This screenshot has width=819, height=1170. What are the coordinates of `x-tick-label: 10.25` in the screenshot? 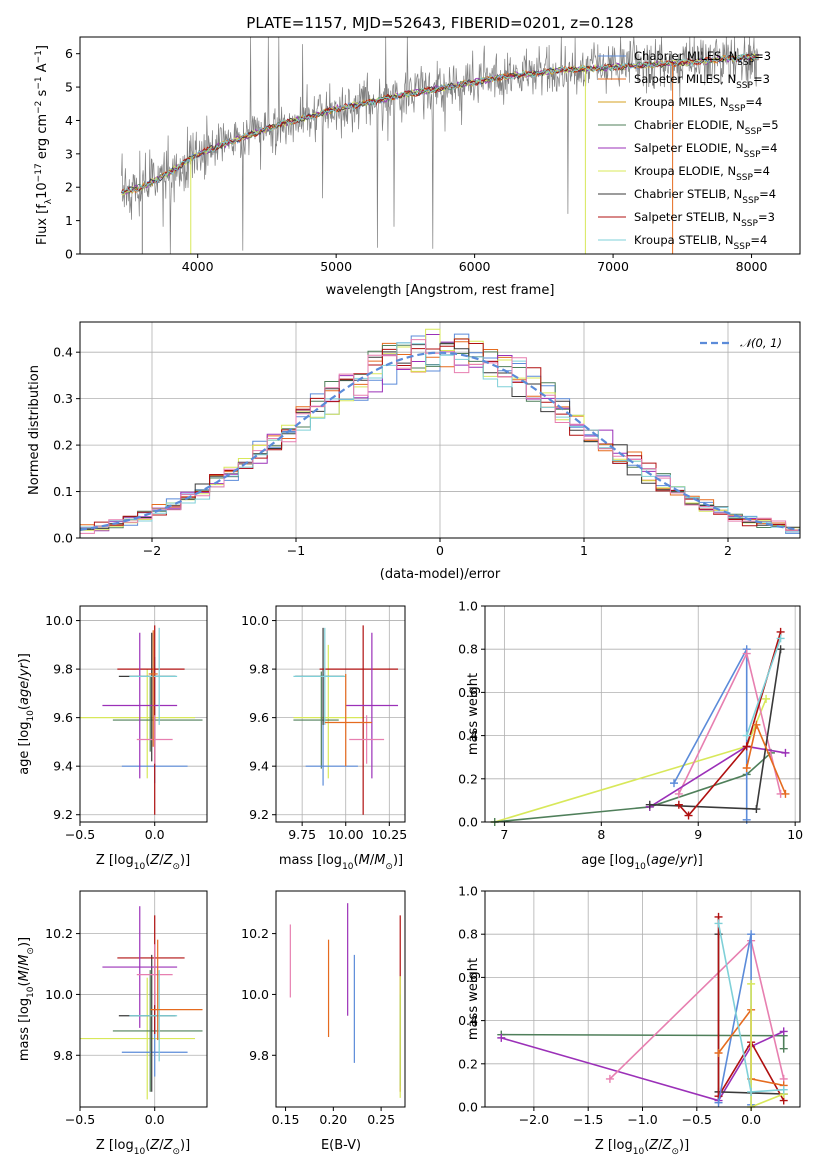 It's located at (389, 834).